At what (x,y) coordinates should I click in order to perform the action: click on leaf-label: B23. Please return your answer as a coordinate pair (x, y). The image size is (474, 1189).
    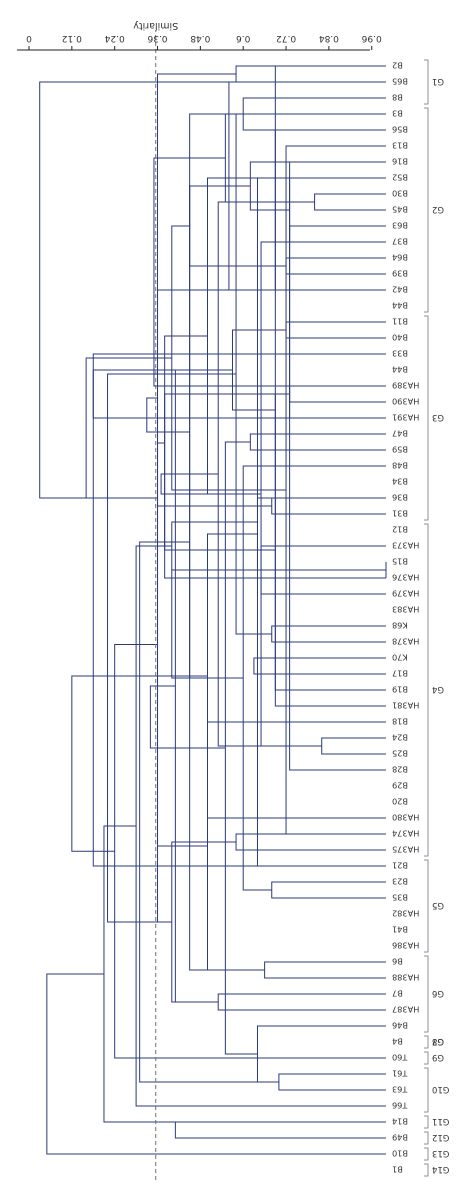
    Looking at the image, I should click on (400, 882).